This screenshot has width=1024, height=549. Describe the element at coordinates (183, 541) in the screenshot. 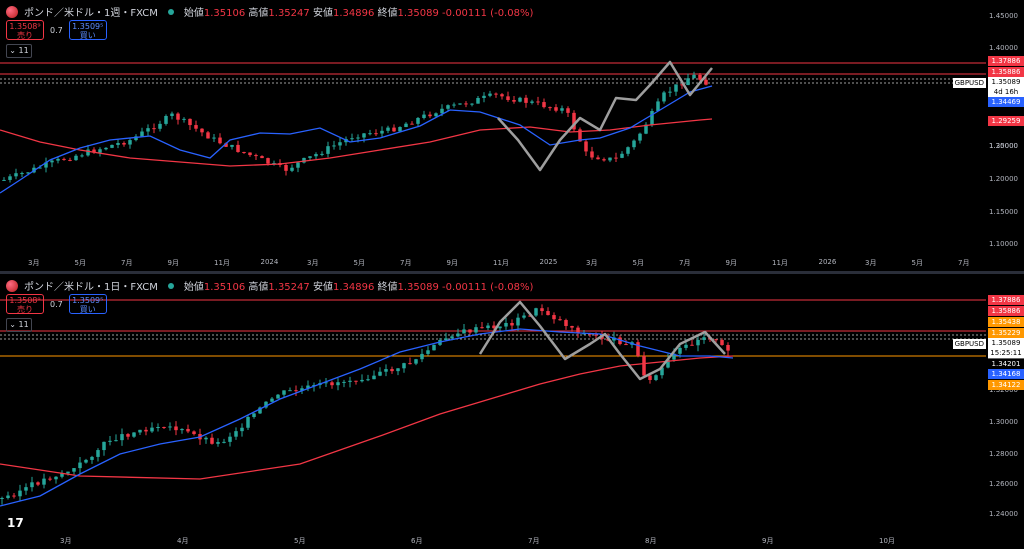

I see `x-tick: 4月` at that location.